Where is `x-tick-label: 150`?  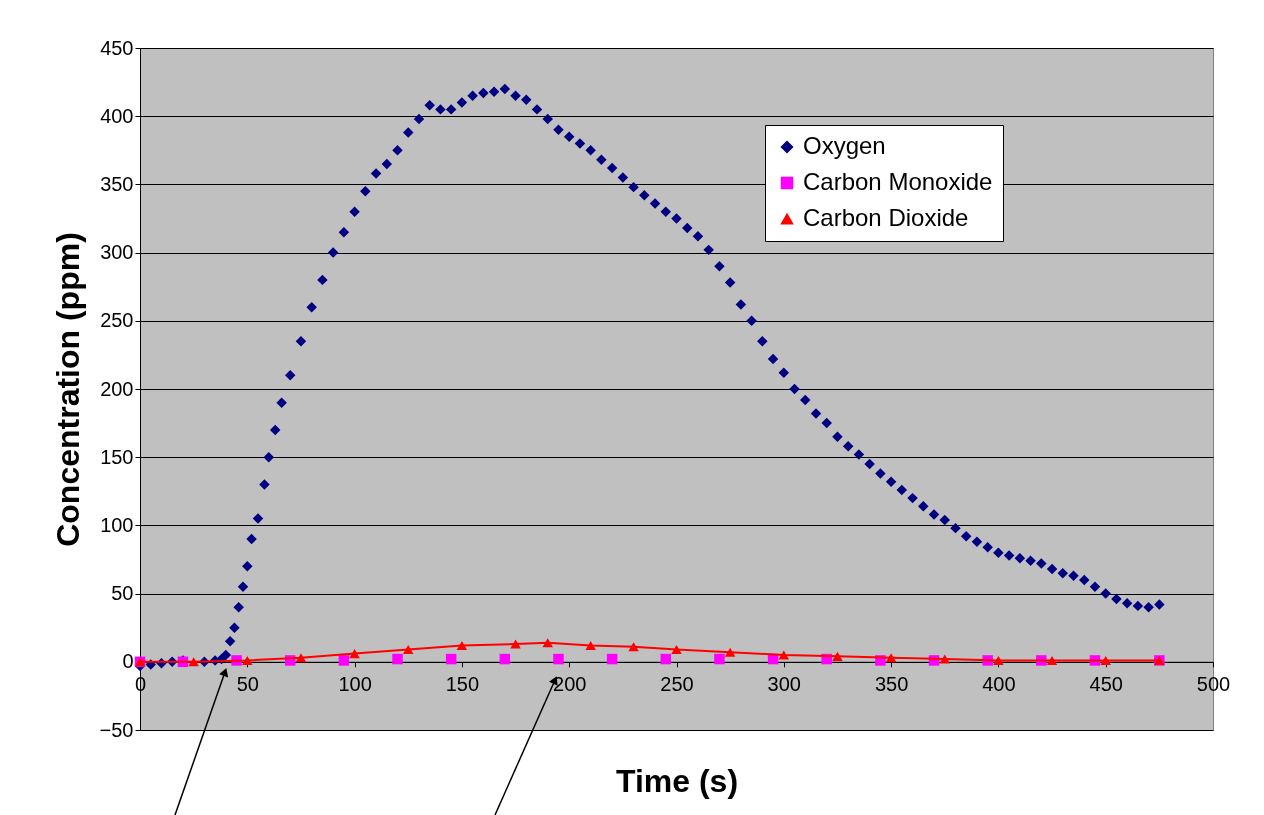
x-tick-label: 150 is located at coordinates (462, 684).